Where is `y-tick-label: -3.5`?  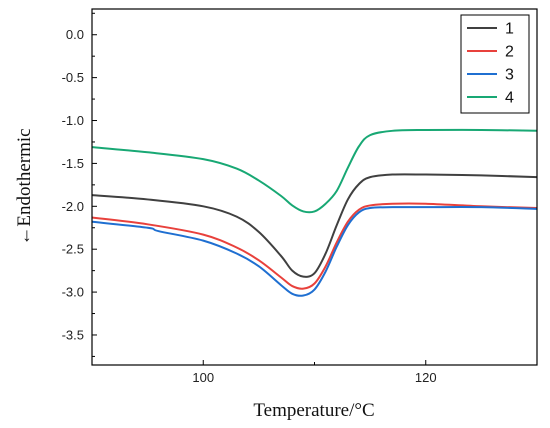 y-tick-label: -3.5 is located at coordinates (73, 334).